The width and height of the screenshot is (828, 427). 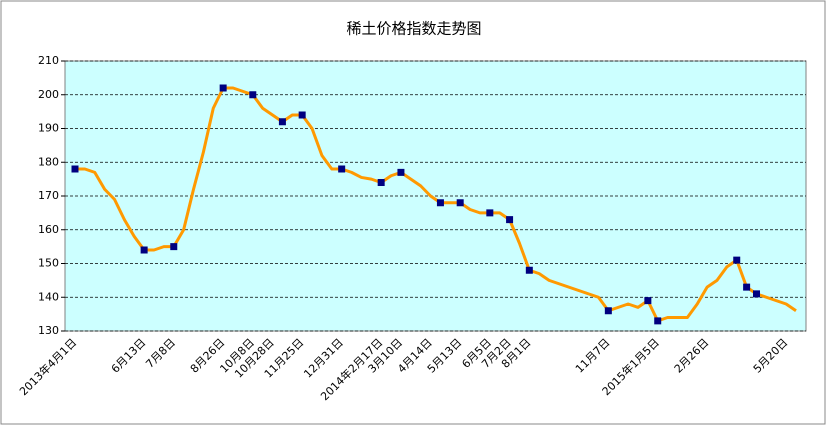 What do you see at coordinates (48, 128) in the screenshot?
I see `y-tick-label: 190` at bounding box center [48, 128].